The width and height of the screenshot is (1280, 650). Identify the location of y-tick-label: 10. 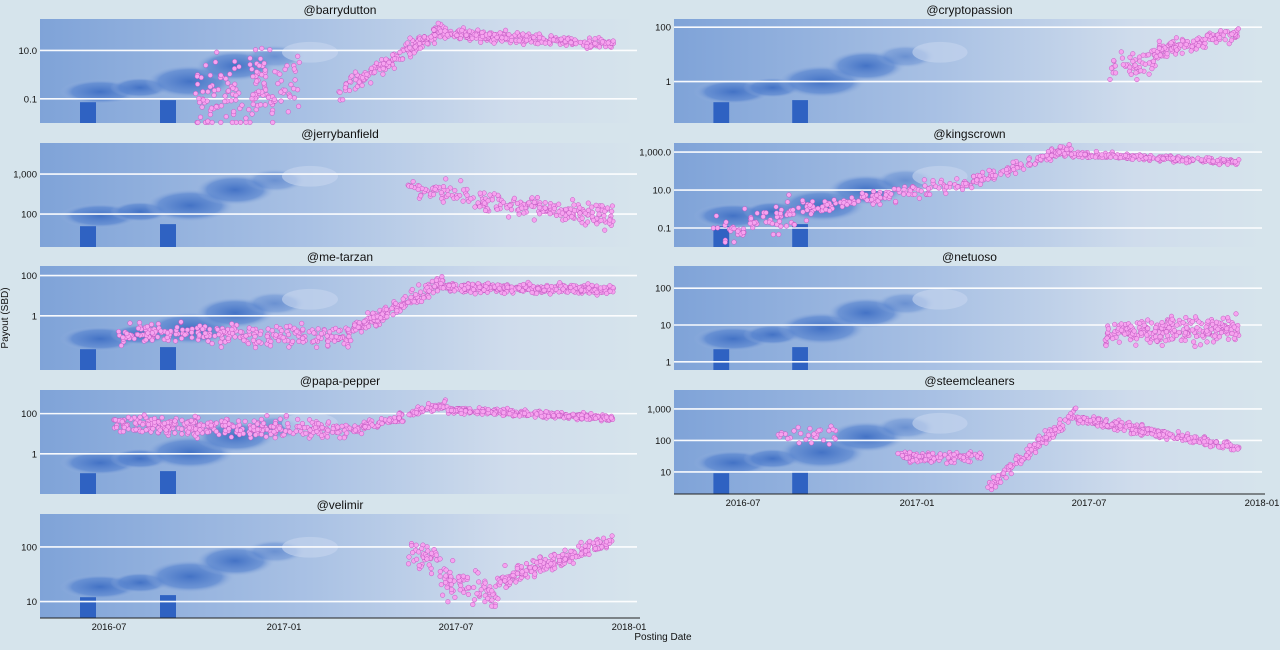
(31, 602).